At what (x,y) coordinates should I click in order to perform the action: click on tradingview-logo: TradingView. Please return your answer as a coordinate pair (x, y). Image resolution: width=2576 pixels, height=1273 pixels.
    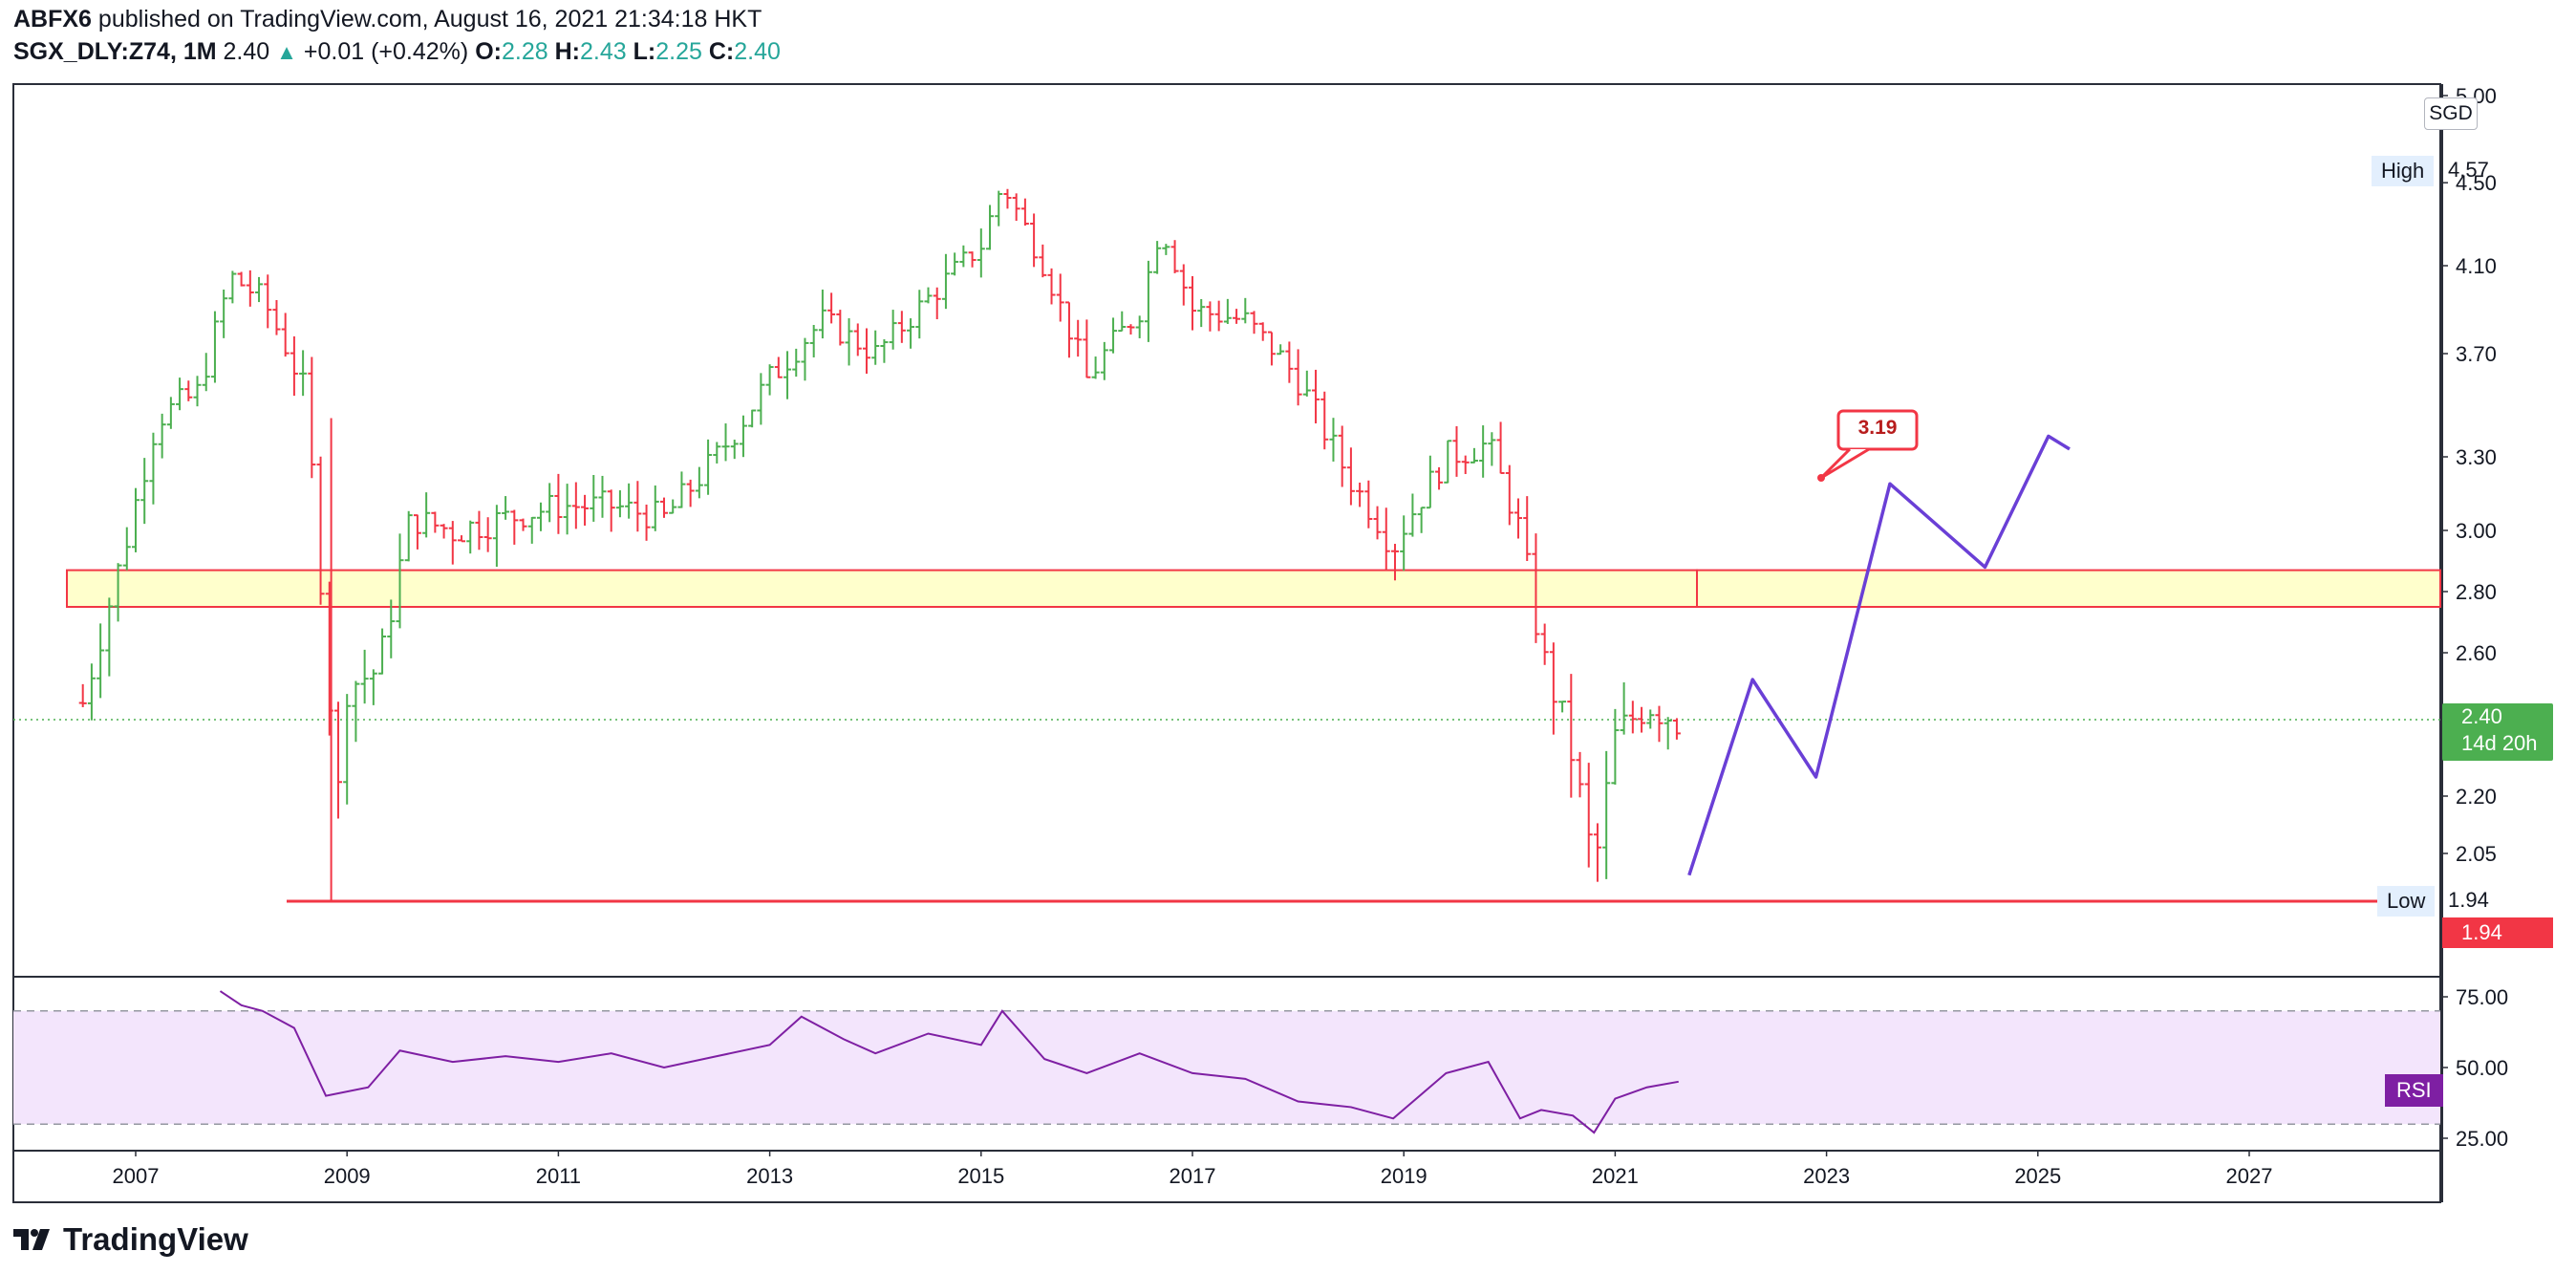
    Looking at the image, I should click on (130, 1239).